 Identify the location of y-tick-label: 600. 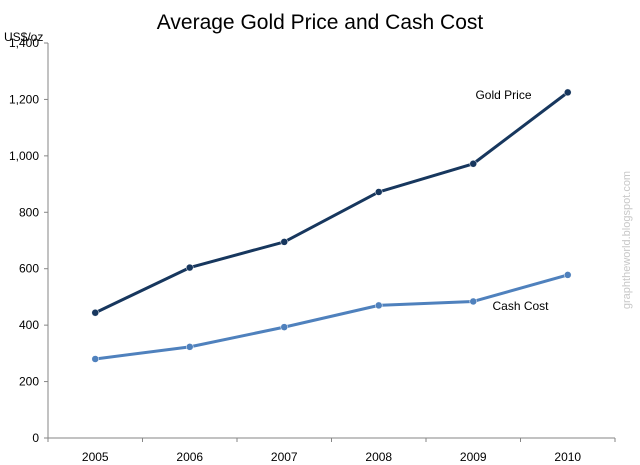
(29, 269).